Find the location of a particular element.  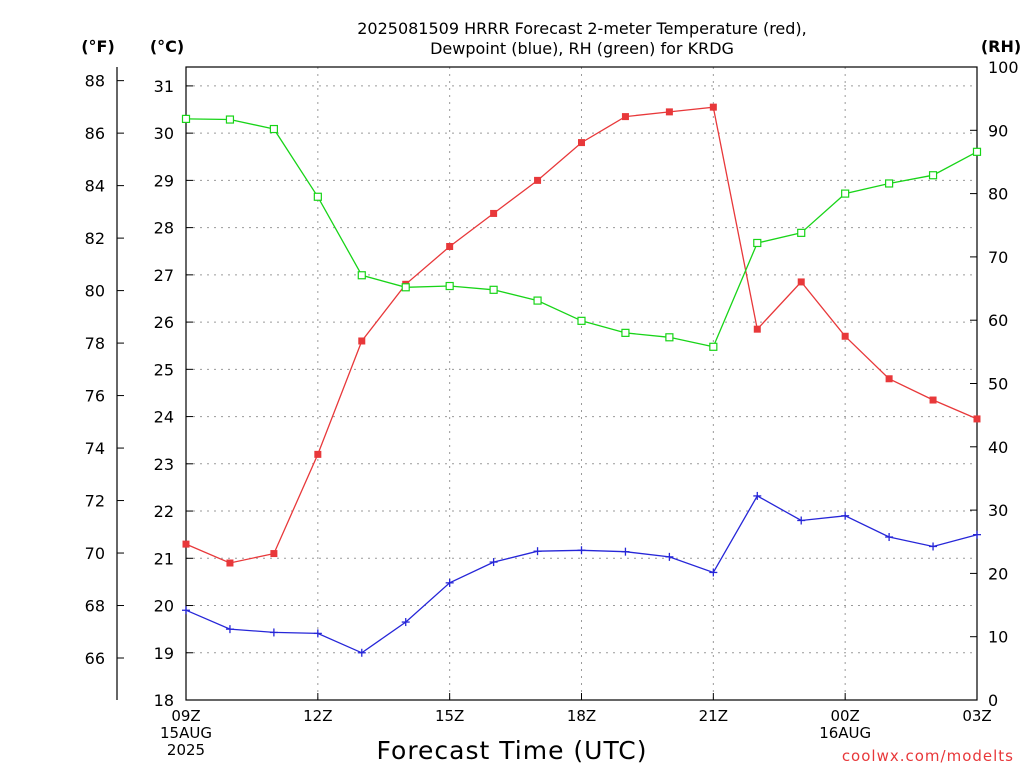

rh-tick-label: 10 is located at coordinates (998, 637).